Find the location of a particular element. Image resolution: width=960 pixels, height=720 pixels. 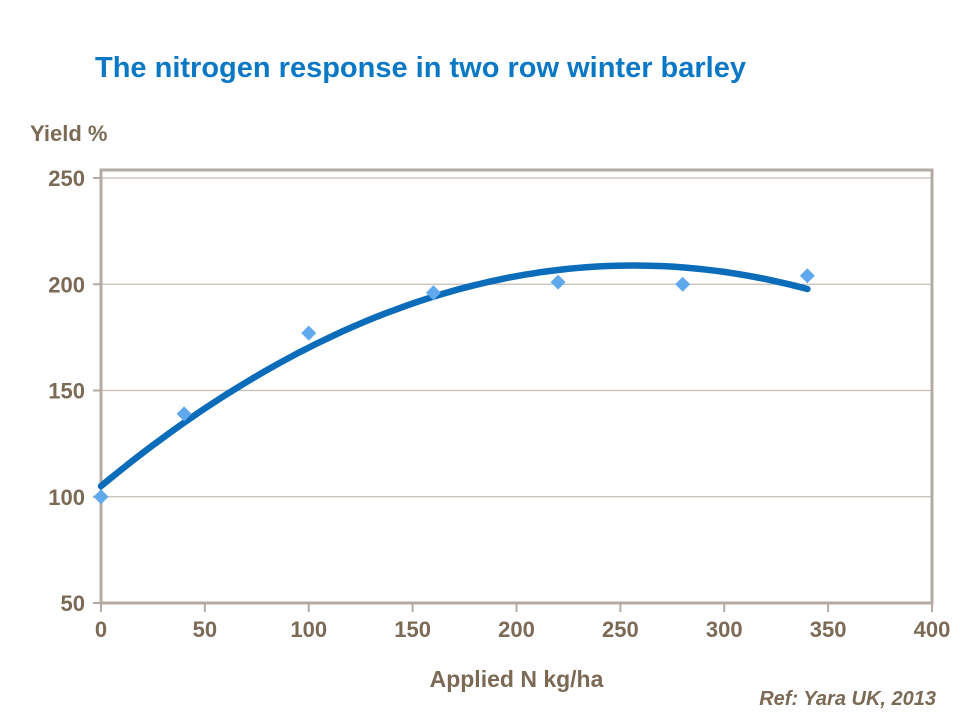

x-tick-label: 350 is located at coordinates (828, 629).